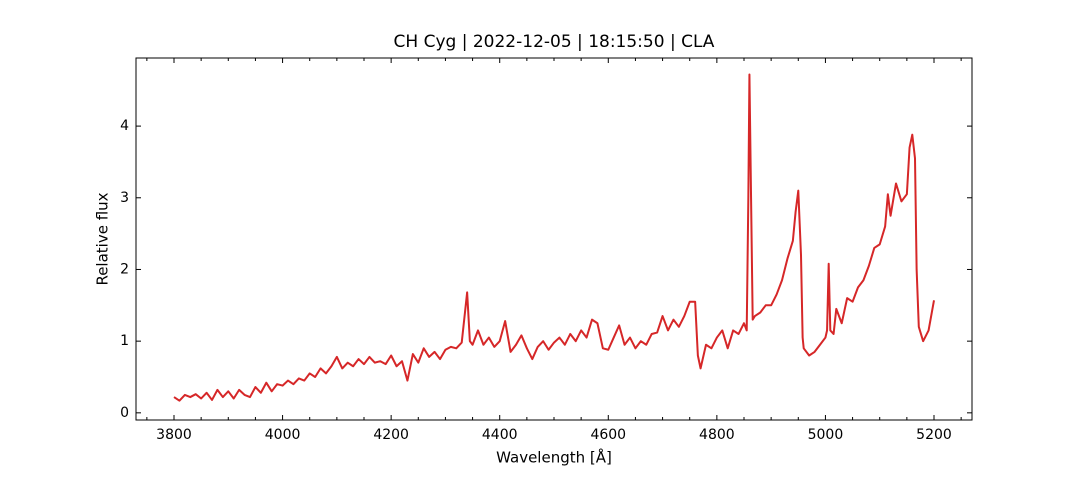  I want to click on x-tick-label: 4600, so click(608, 435).